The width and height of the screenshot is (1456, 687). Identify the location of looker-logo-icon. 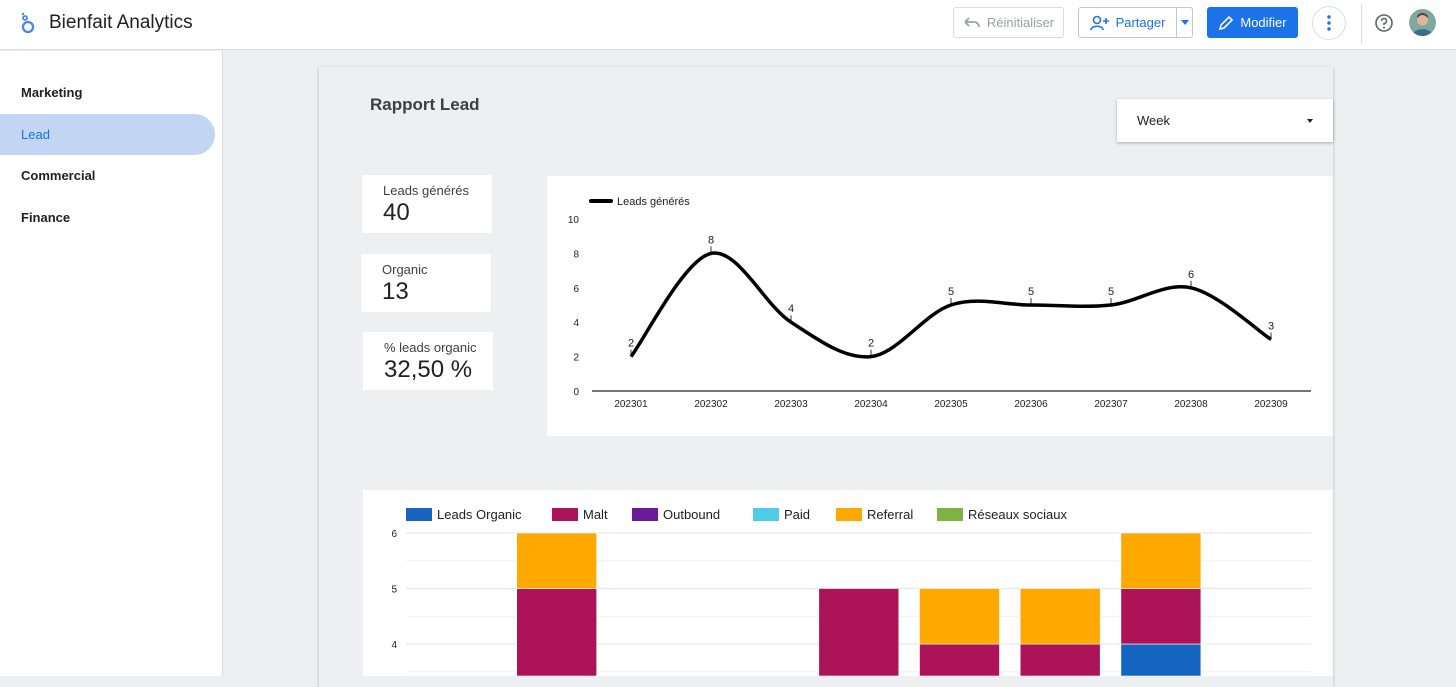
(28, 23).